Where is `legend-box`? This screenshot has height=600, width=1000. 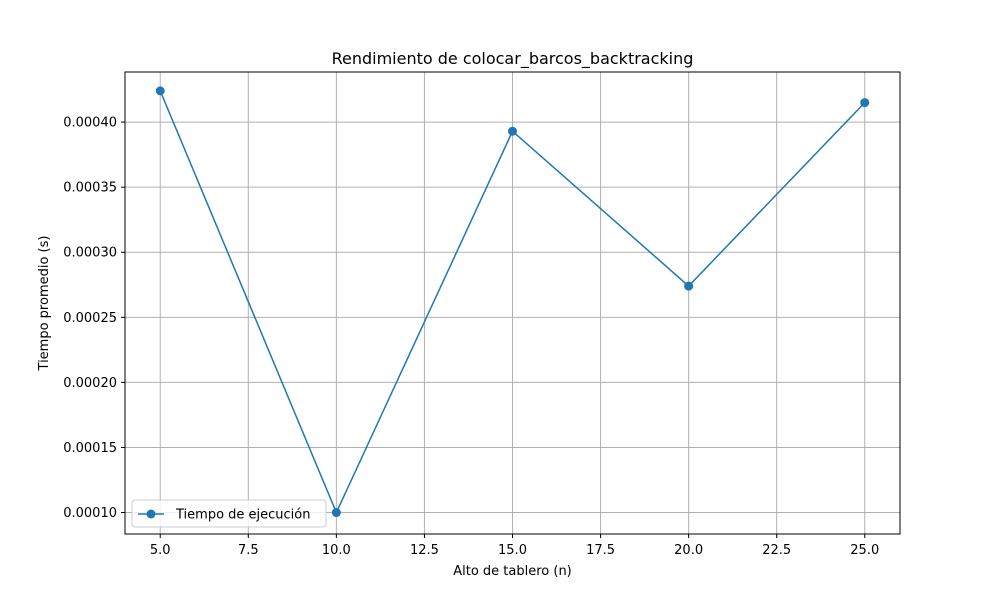
legend-box is located at coordinates (229, 513).